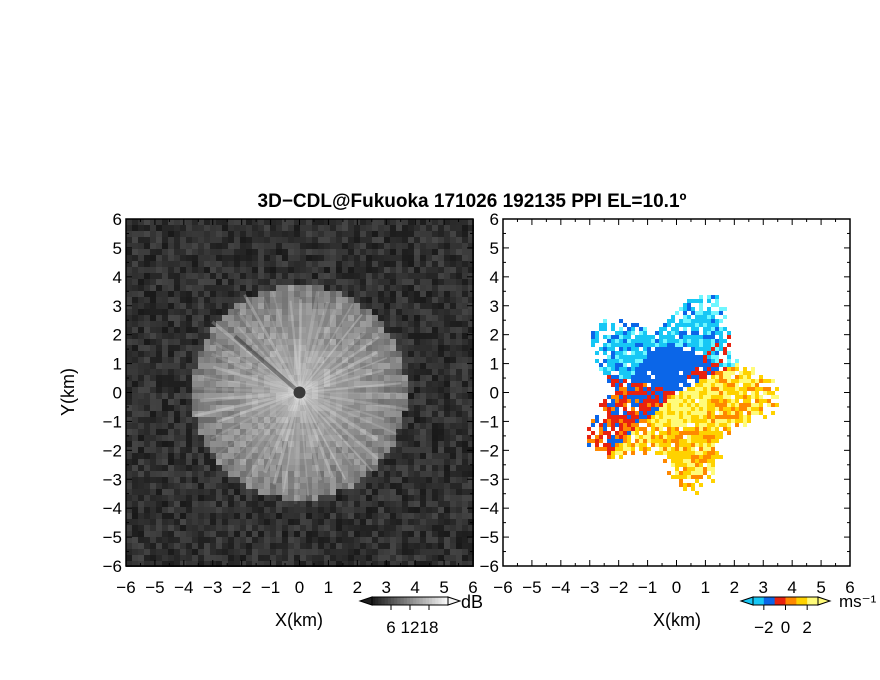 The image size is (880, 680). I want to click on x-tick-label: −4, so click(183, 587).